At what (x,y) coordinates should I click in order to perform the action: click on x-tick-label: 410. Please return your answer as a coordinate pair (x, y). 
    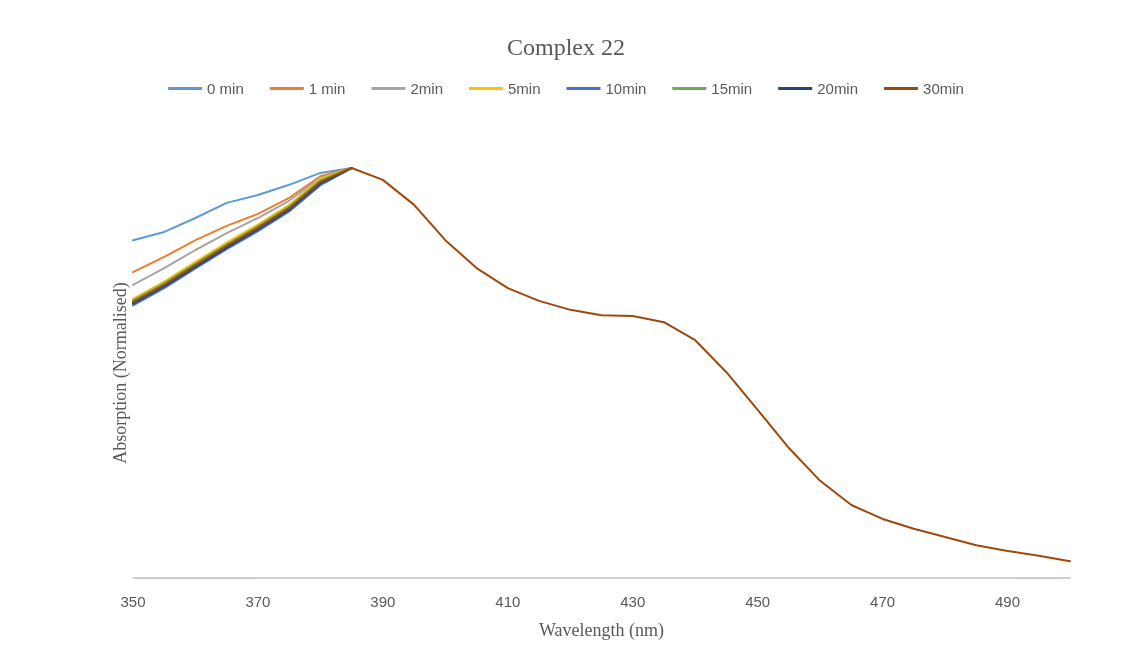
    Looking at the image, I should click on (508, 601).